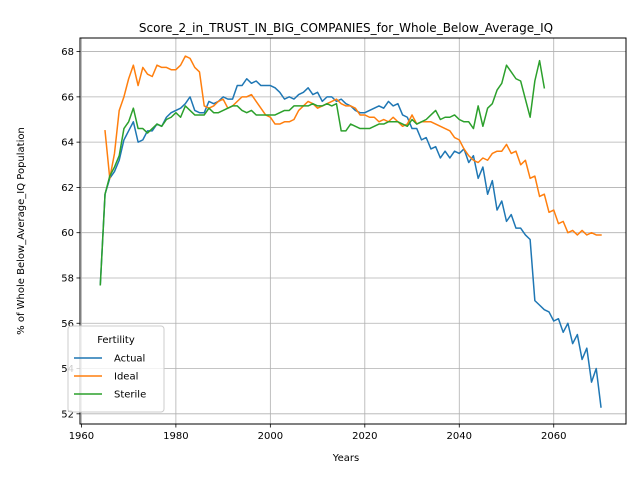 Image resolution: width=640 pixels, height=480 pixels. Describe the element at coordinates (317, 433) in the screenshot. I see `x-axis: 1960 1980 2000 2020 2040 2060` at that location.